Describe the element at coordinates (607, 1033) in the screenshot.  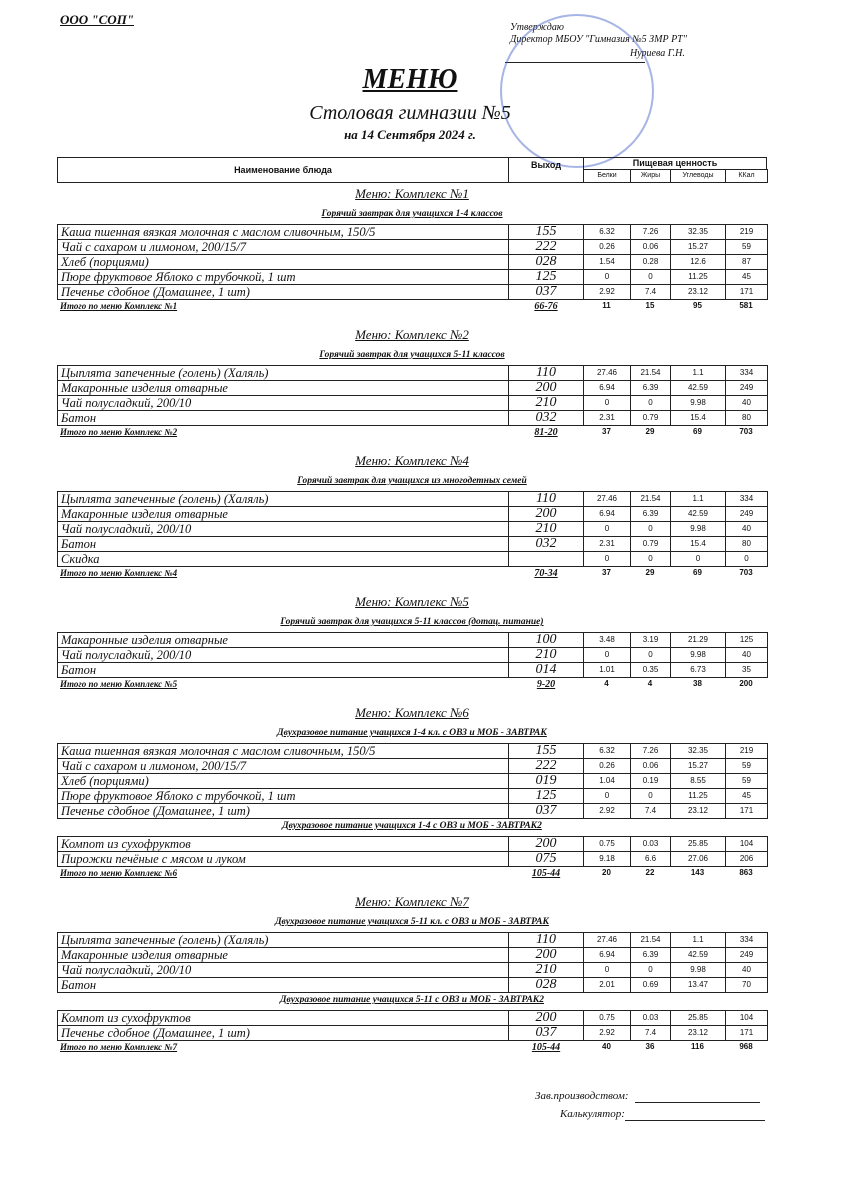
I see `nutrition-value: 2.92` at that location.